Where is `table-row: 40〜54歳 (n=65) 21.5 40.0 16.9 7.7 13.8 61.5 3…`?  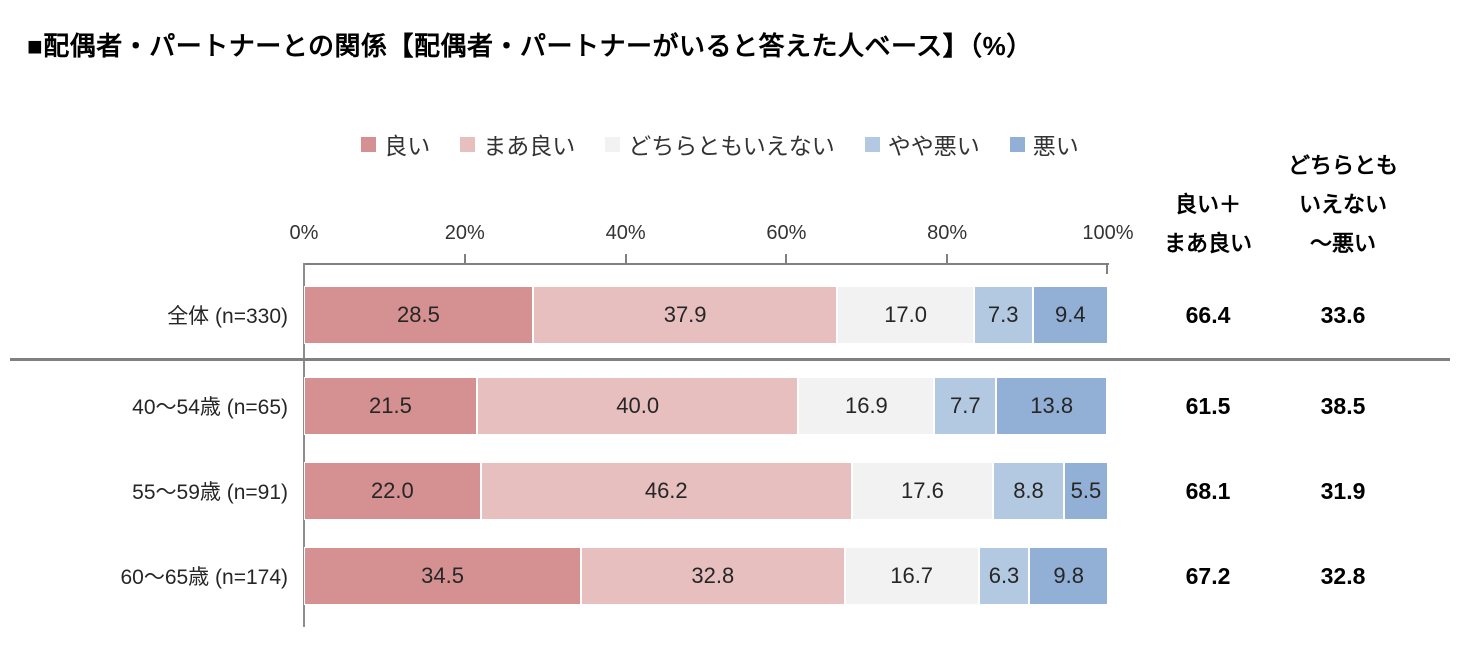 table-row: 40〜54歳 (n=65) 21.5 40.0 16.9 7.7 13.8 61.5 3… is located at coordinates (730, 406).